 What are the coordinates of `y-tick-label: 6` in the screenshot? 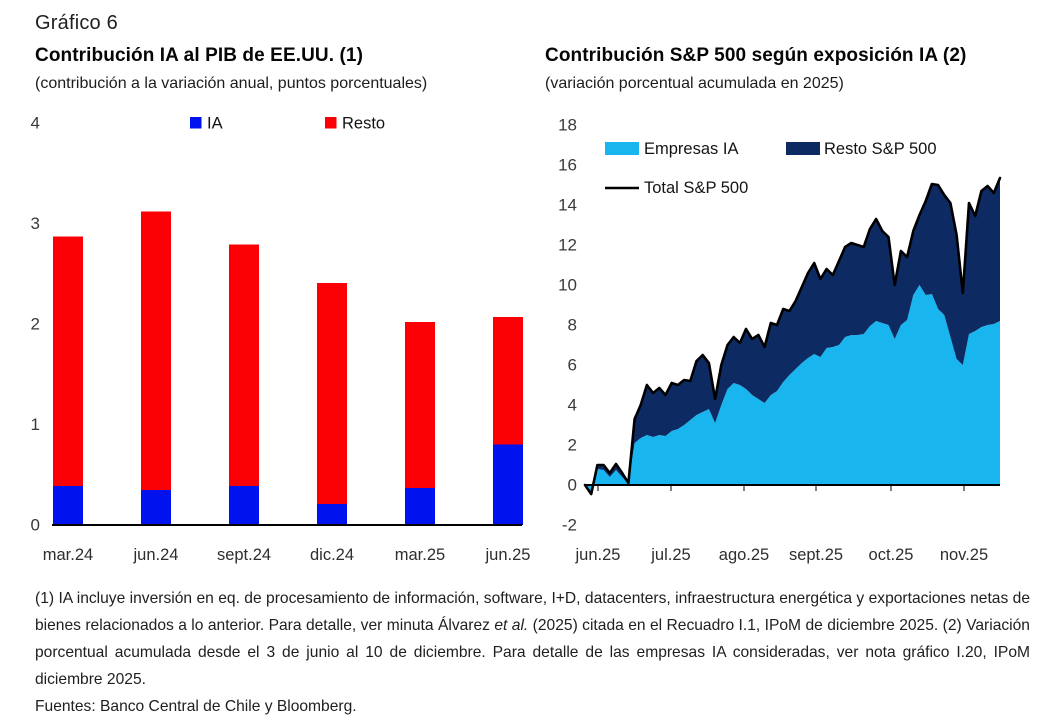 It's located at (572, 365).